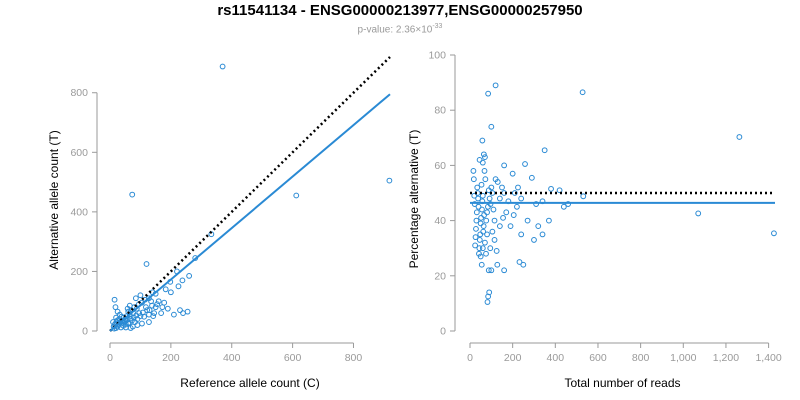  Describe the element at coordinates (598, 358) in the screenshot. I see `right-x-tick-label: 600` at that location.